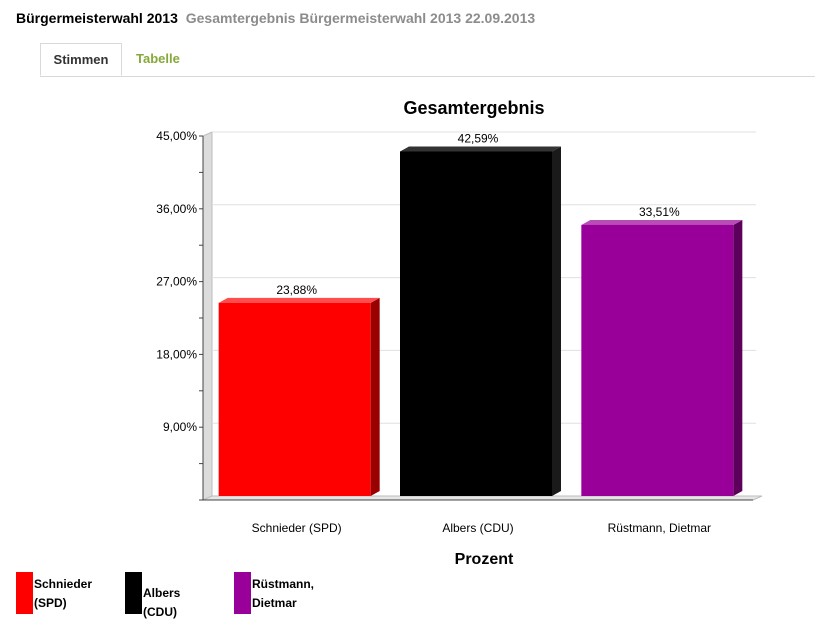  Describe the element at coordinates (657, 360) in the screenshot. I see `bar-rüstmann` at that location.